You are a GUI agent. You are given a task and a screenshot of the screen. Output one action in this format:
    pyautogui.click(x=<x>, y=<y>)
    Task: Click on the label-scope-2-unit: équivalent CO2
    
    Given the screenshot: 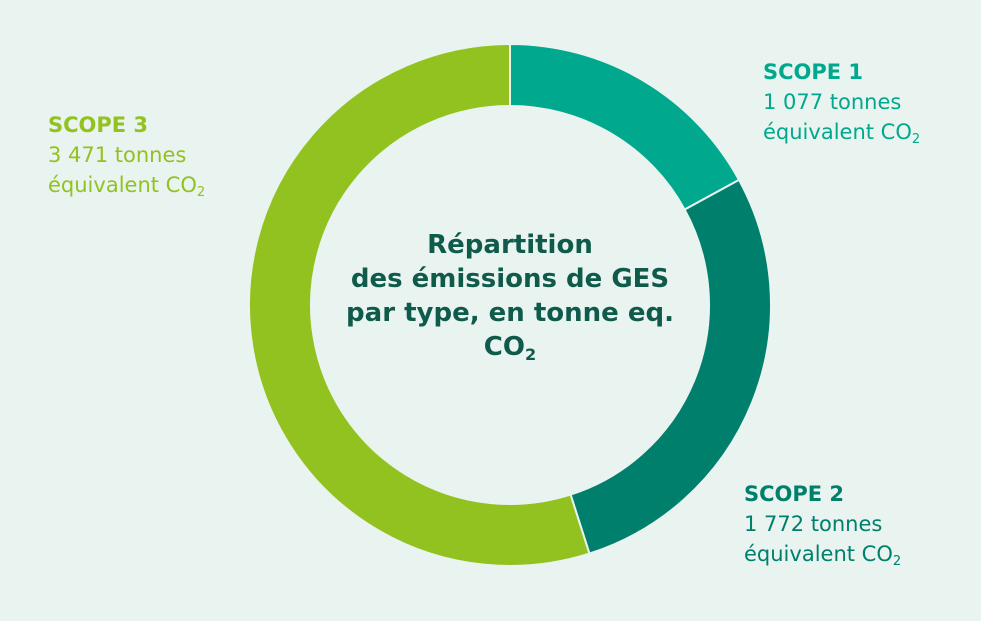 What is the action you would take?
    pyautogui.click(x=822, y=558)
    